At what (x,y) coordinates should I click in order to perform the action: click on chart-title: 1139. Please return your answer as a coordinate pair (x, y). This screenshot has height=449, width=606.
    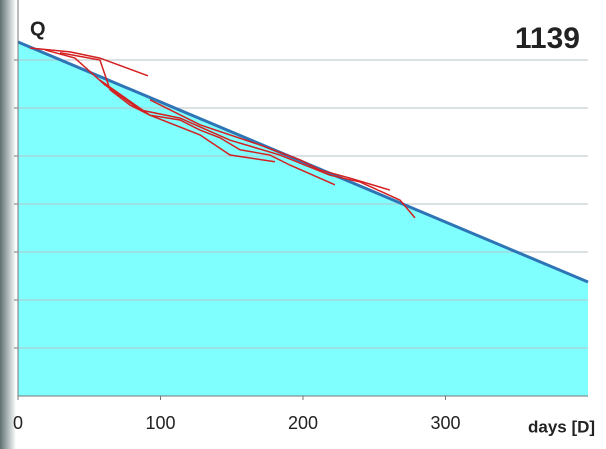
    Looking at the image, I should click on (547, 38).